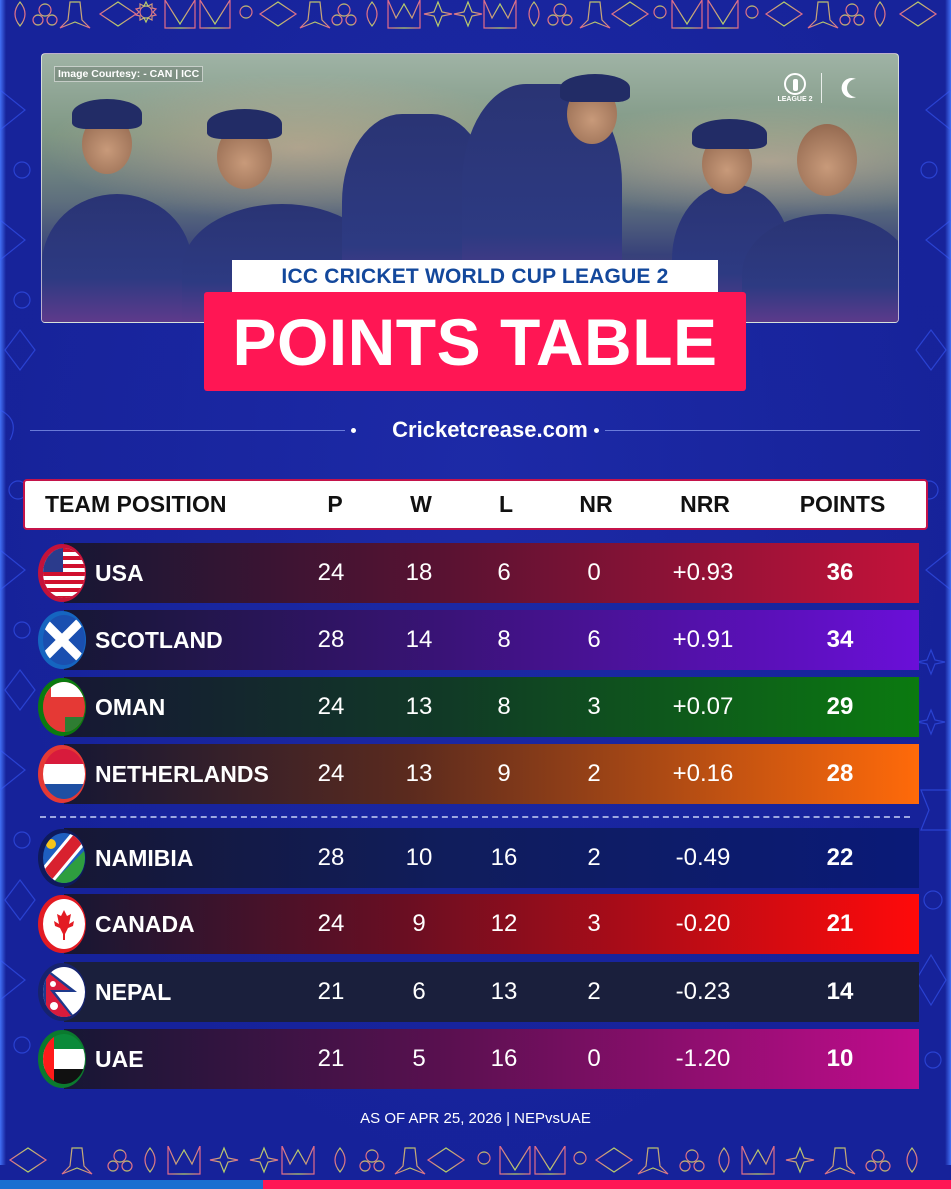  Describe the element at coordinates (335, 504) in the screenshot. I see `column-header-played: P` at that location.